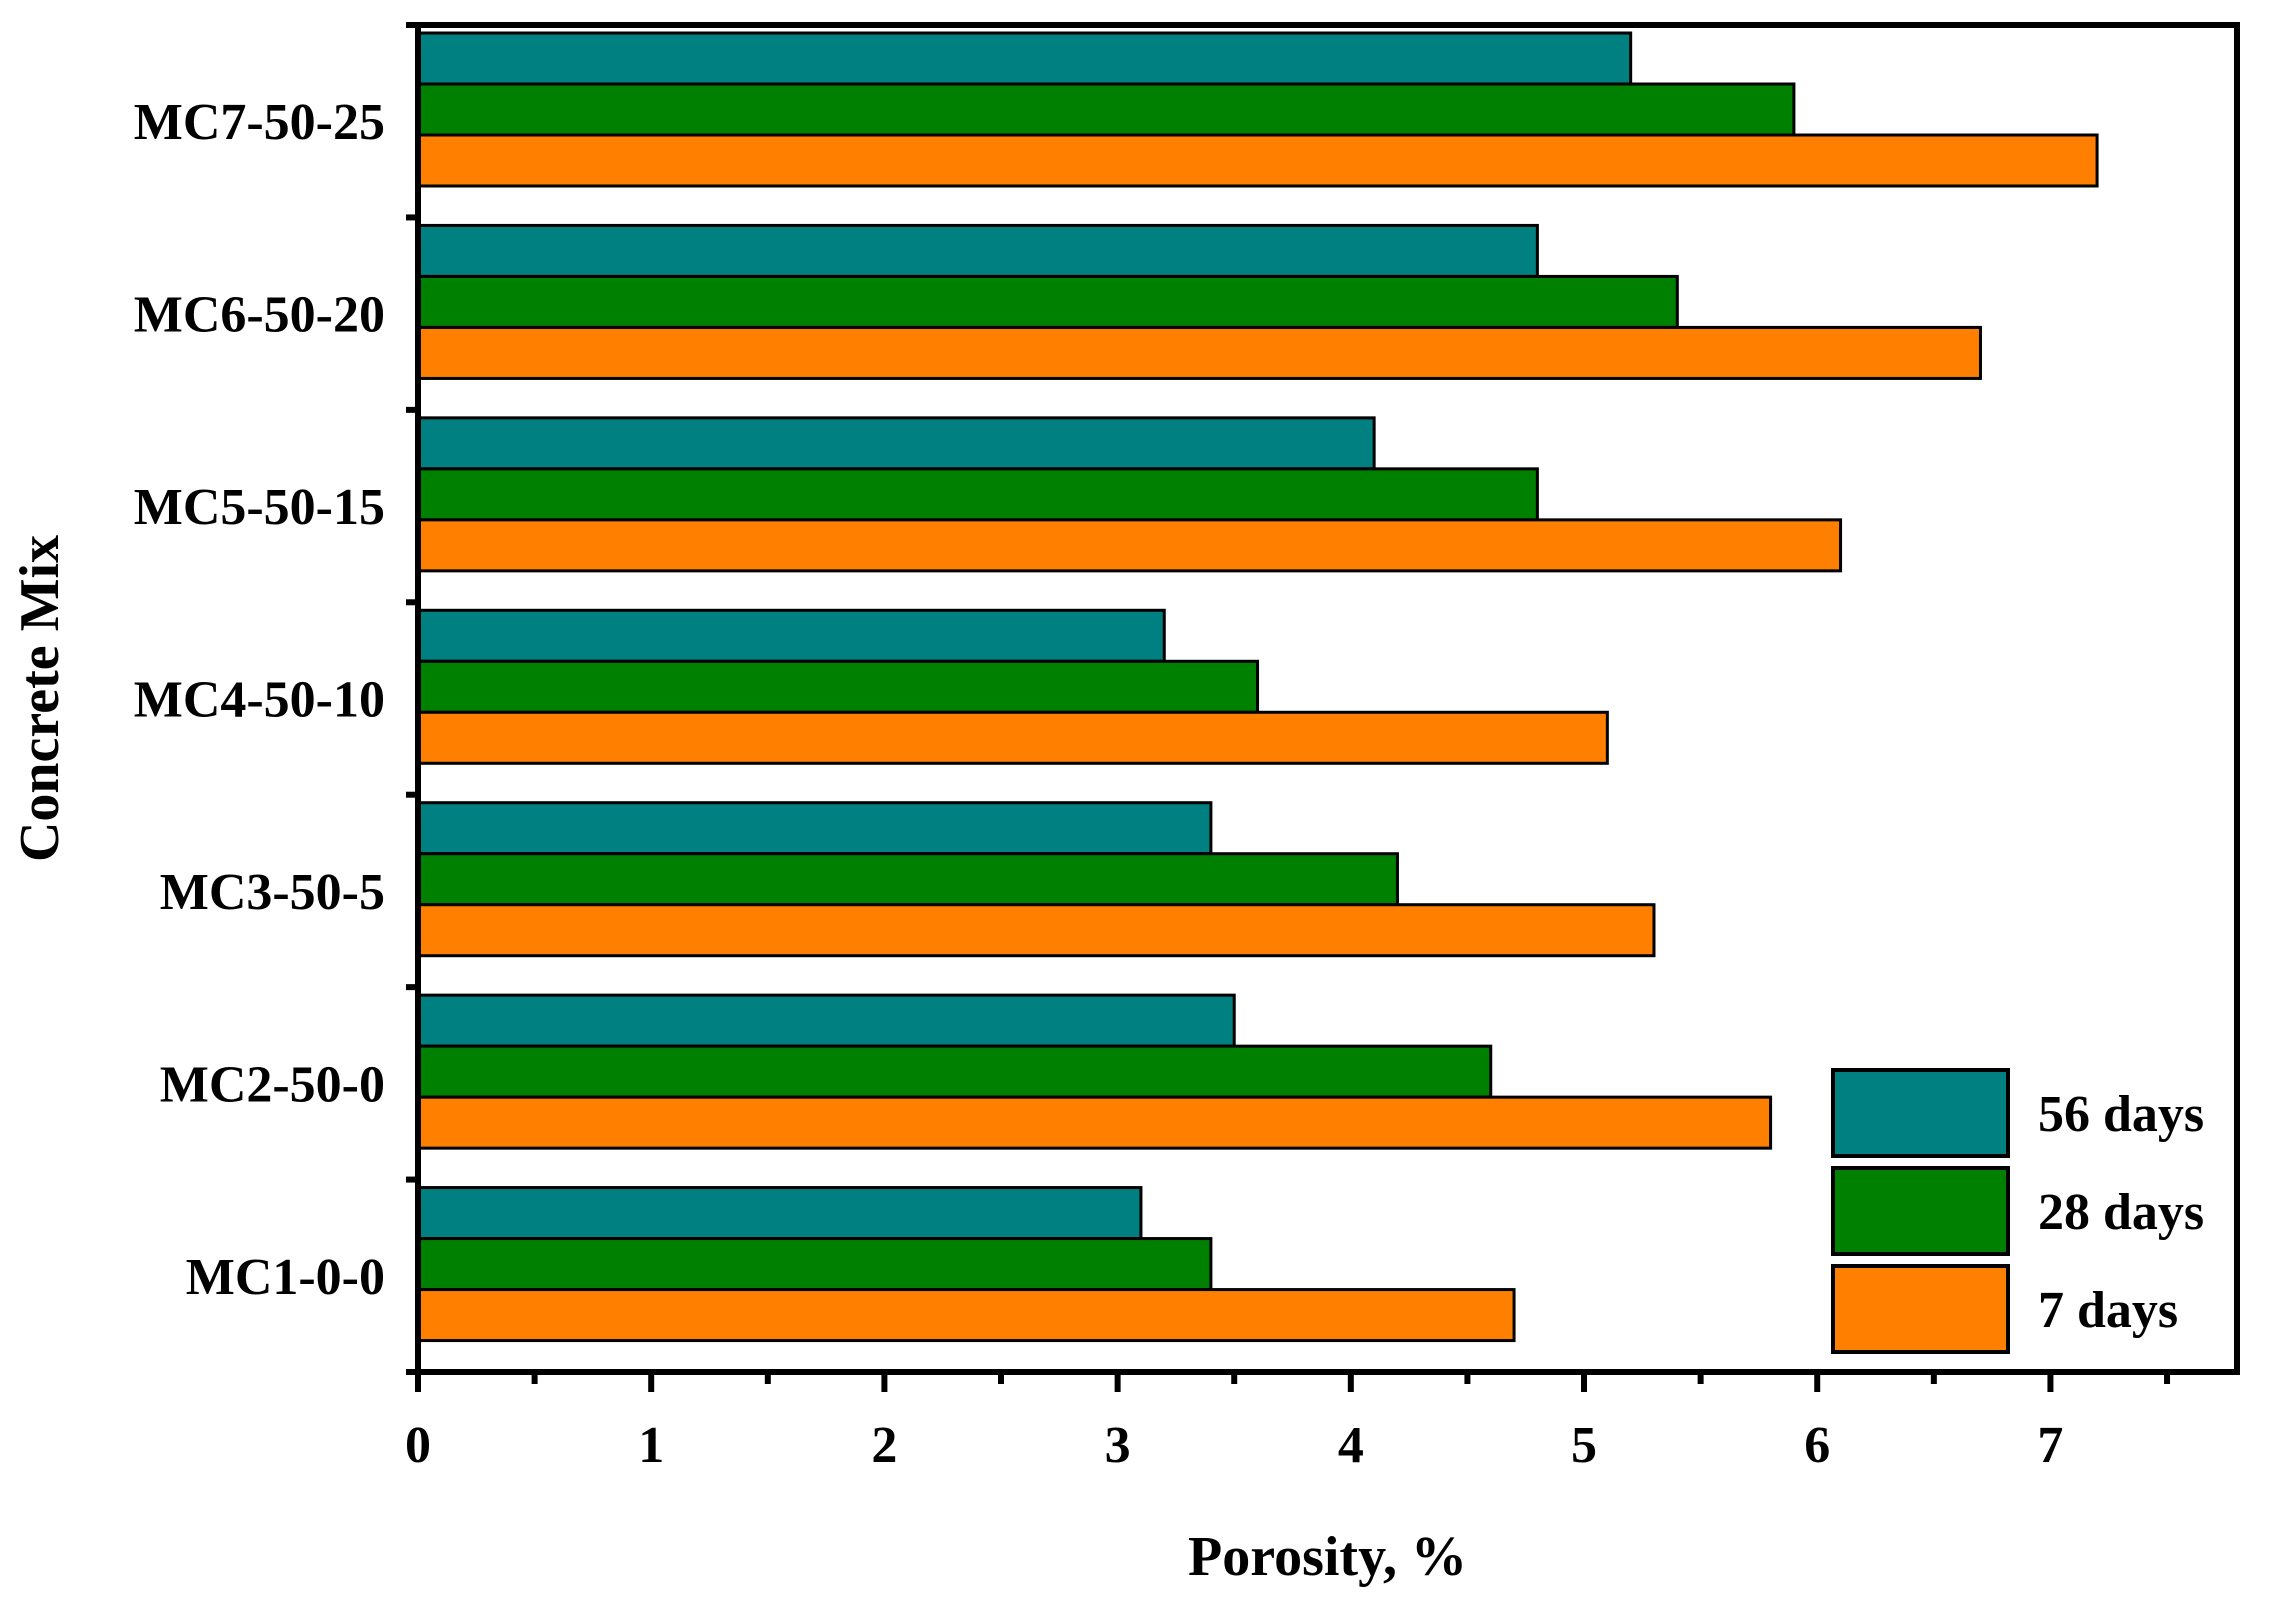 Image resolution: width=2271 pixels, height=1602 pixels. What do you see at coordinates (1920, 1309) in the screenshot?
I see `legend-swatch-7-days` at bounding box center [1920, 1309].